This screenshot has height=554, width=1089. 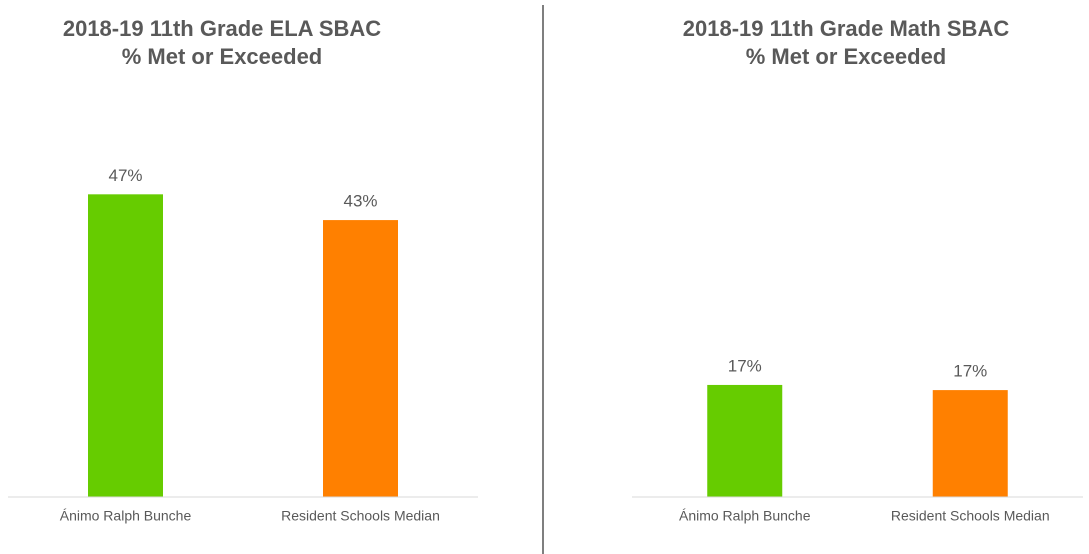 What do you see at coordinates (222, 28) in the screenshot?
I see `chart-title: 2018-19 11th Grade ELA SBAC` at bounding box center [222, 28].